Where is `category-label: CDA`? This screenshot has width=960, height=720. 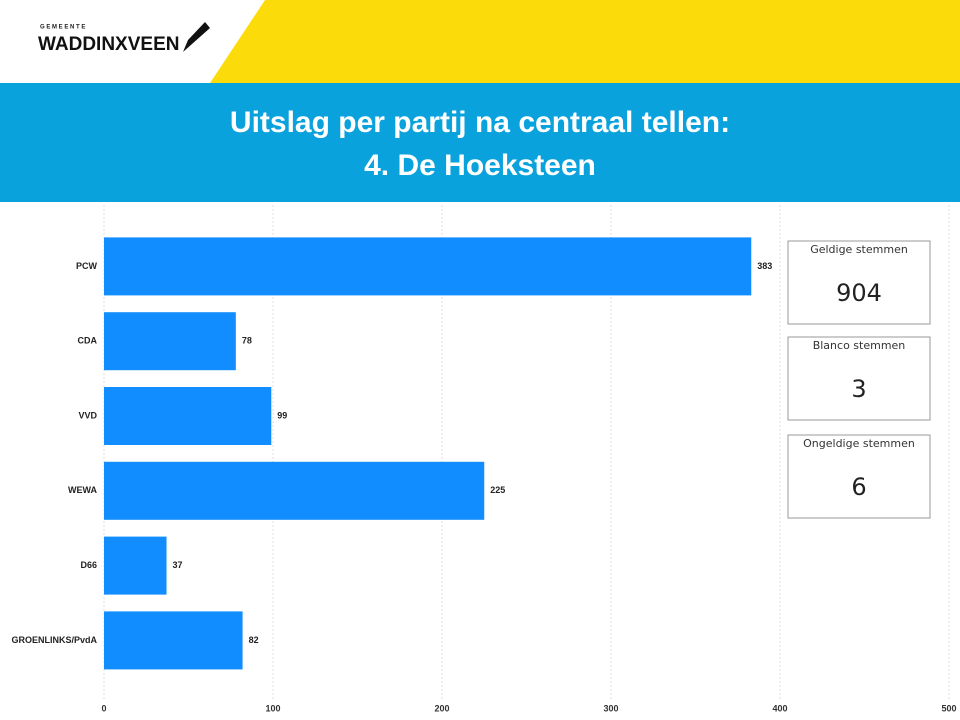 category-label: CDA is located at coordinates (88, 341).